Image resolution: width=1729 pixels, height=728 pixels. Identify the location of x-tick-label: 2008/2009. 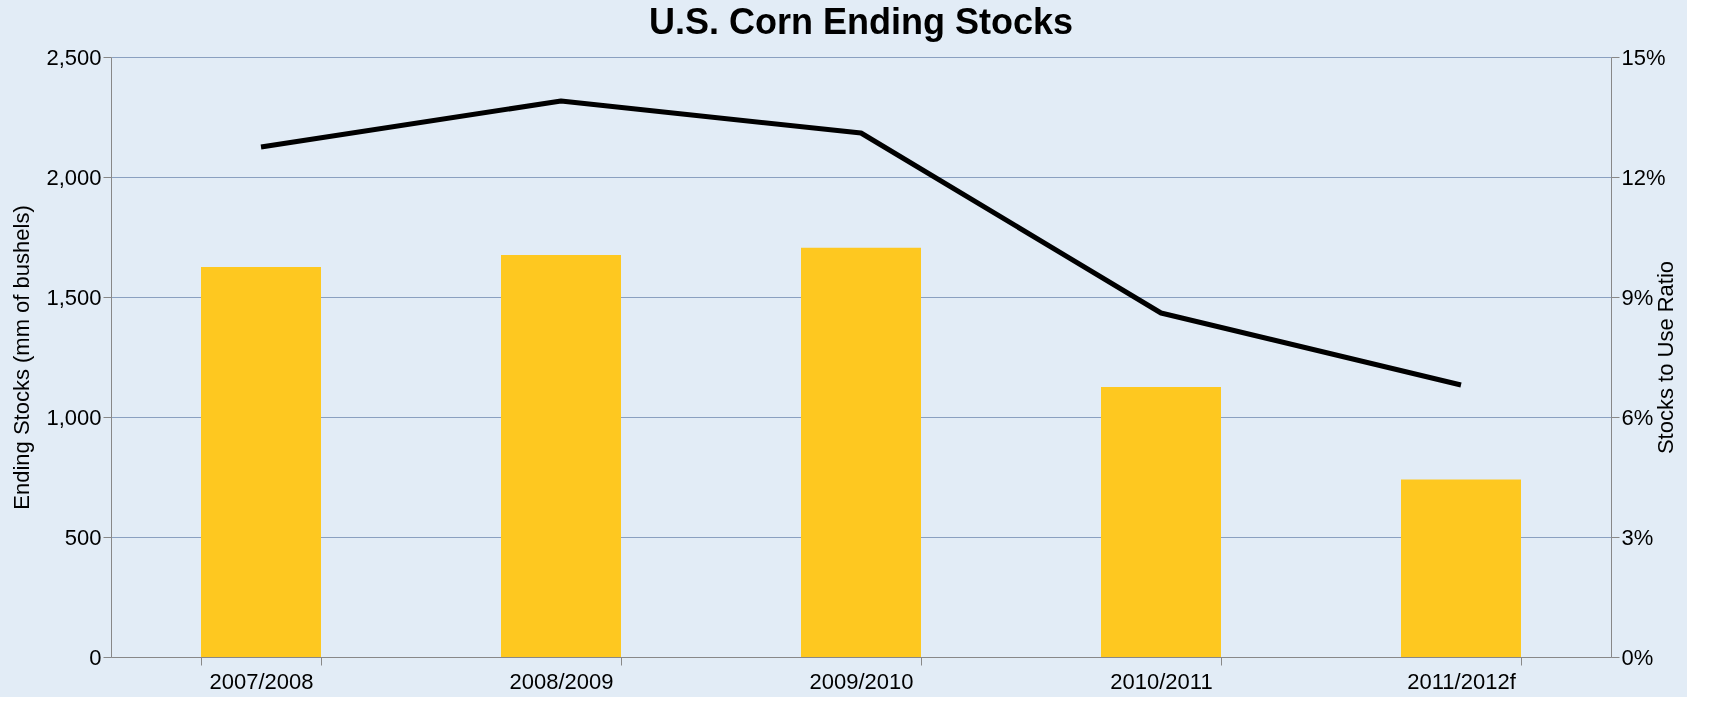
(561, 681).